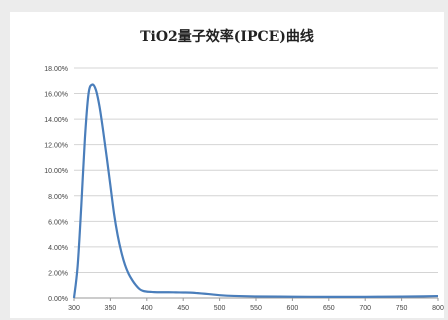 This screenshot has width=448, height=320. What do you see at coordinates (56, 69) in the screenshot?
I see `y-tick-label: 18.00%` at bounding box center [56, 69].